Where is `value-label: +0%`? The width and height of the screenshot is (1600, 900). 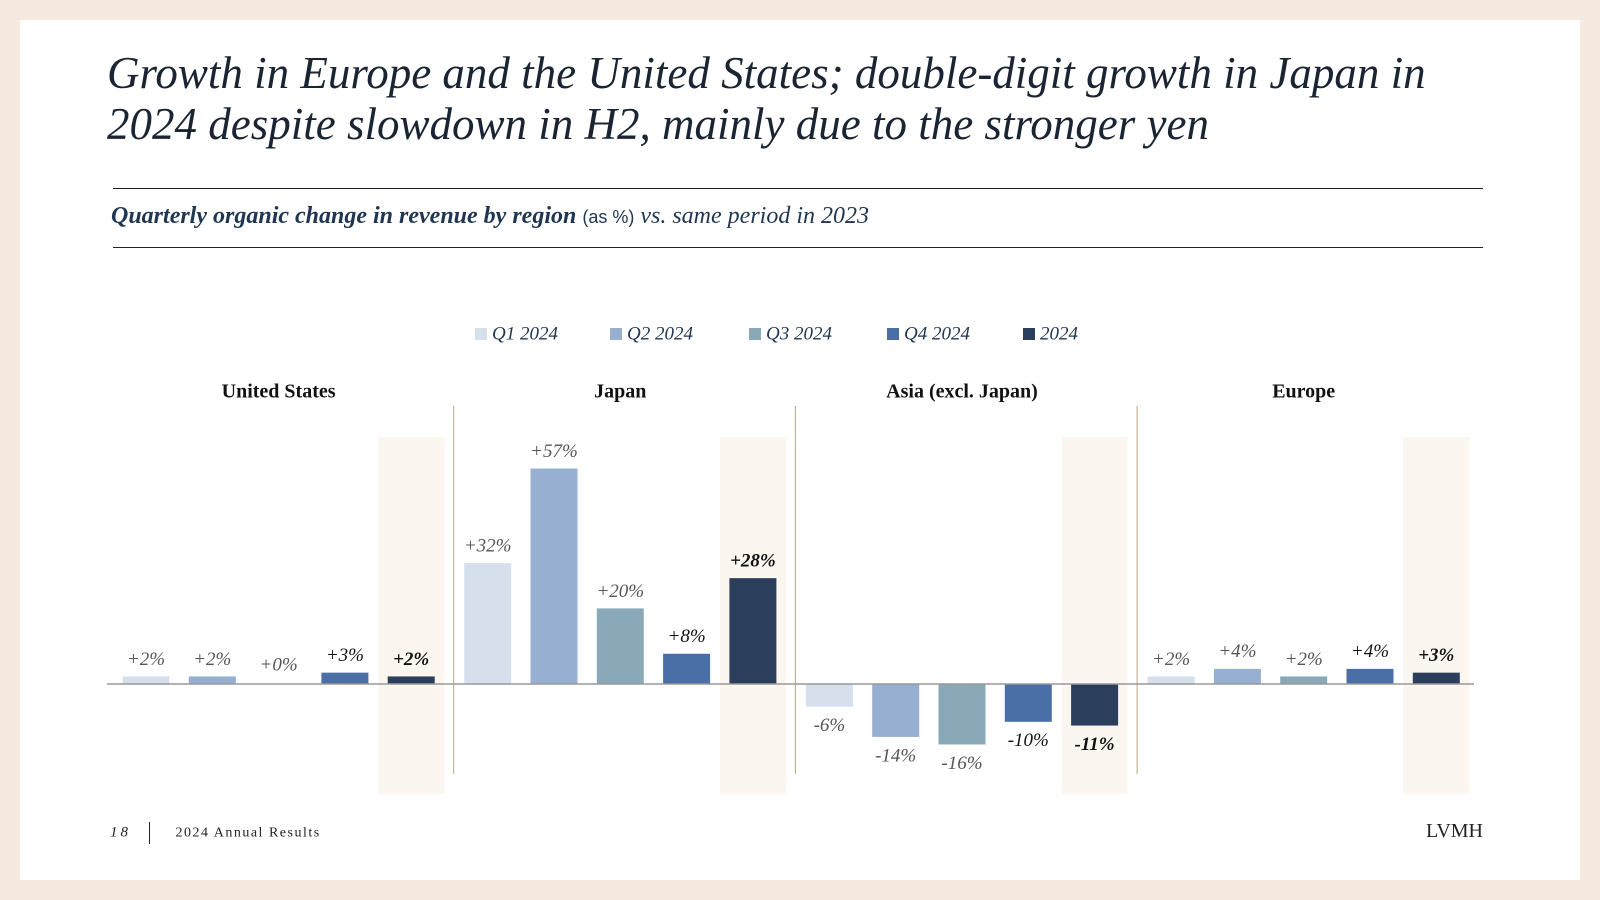 value-label: +0% is located at coordinates (279, 664).